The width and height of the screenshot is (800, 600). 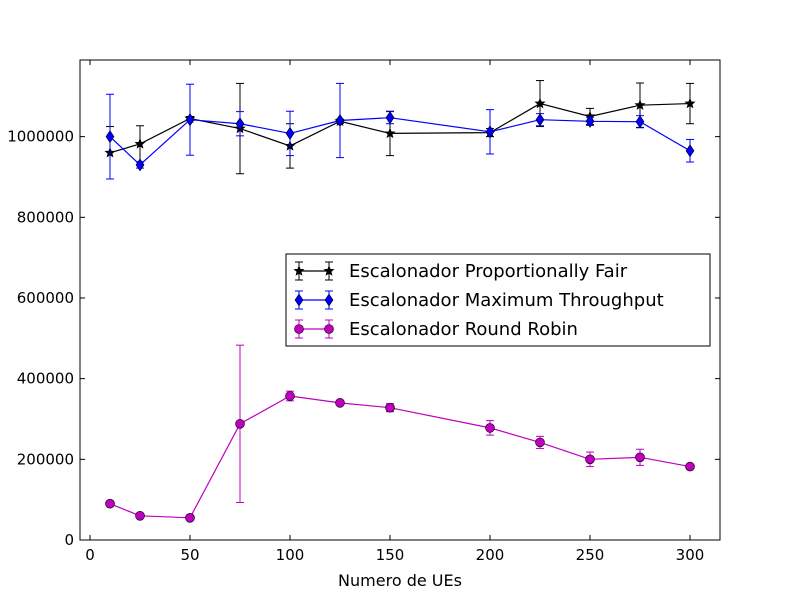 I want to click on x-tick-label: 0, so click(x=90, y=555).